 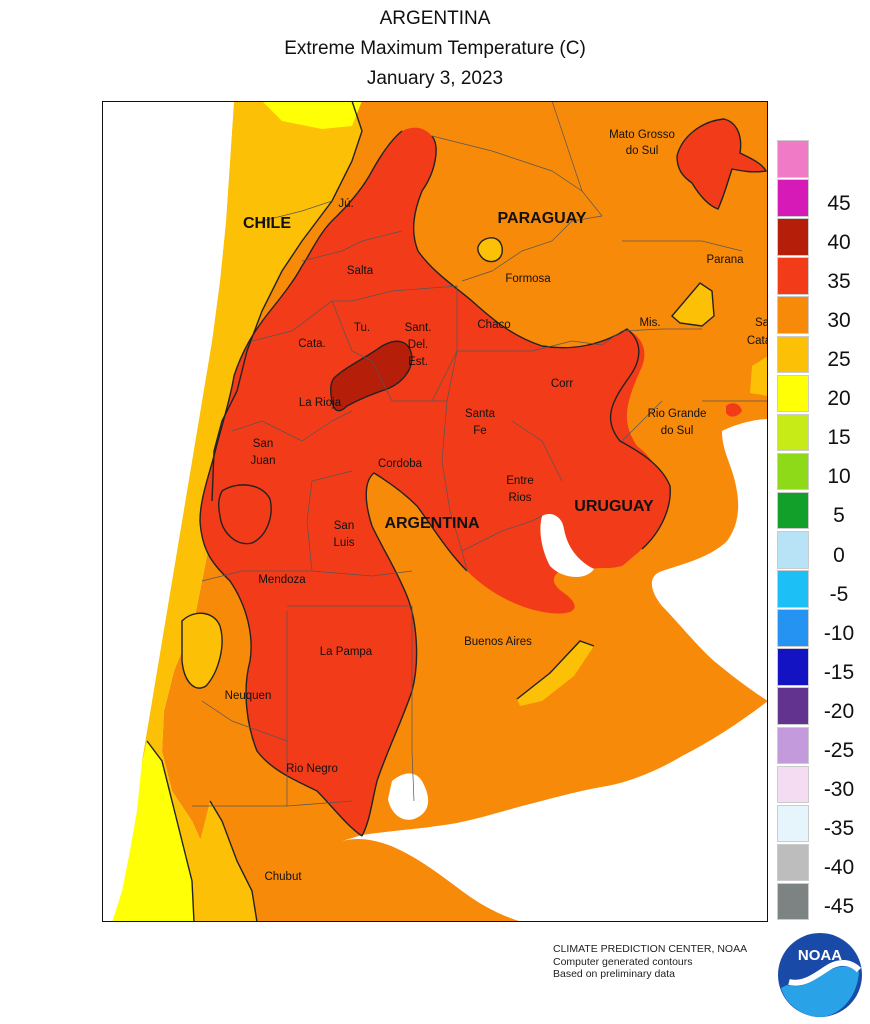 I want to click on zone-hot-east, so click(x=597, y=449).